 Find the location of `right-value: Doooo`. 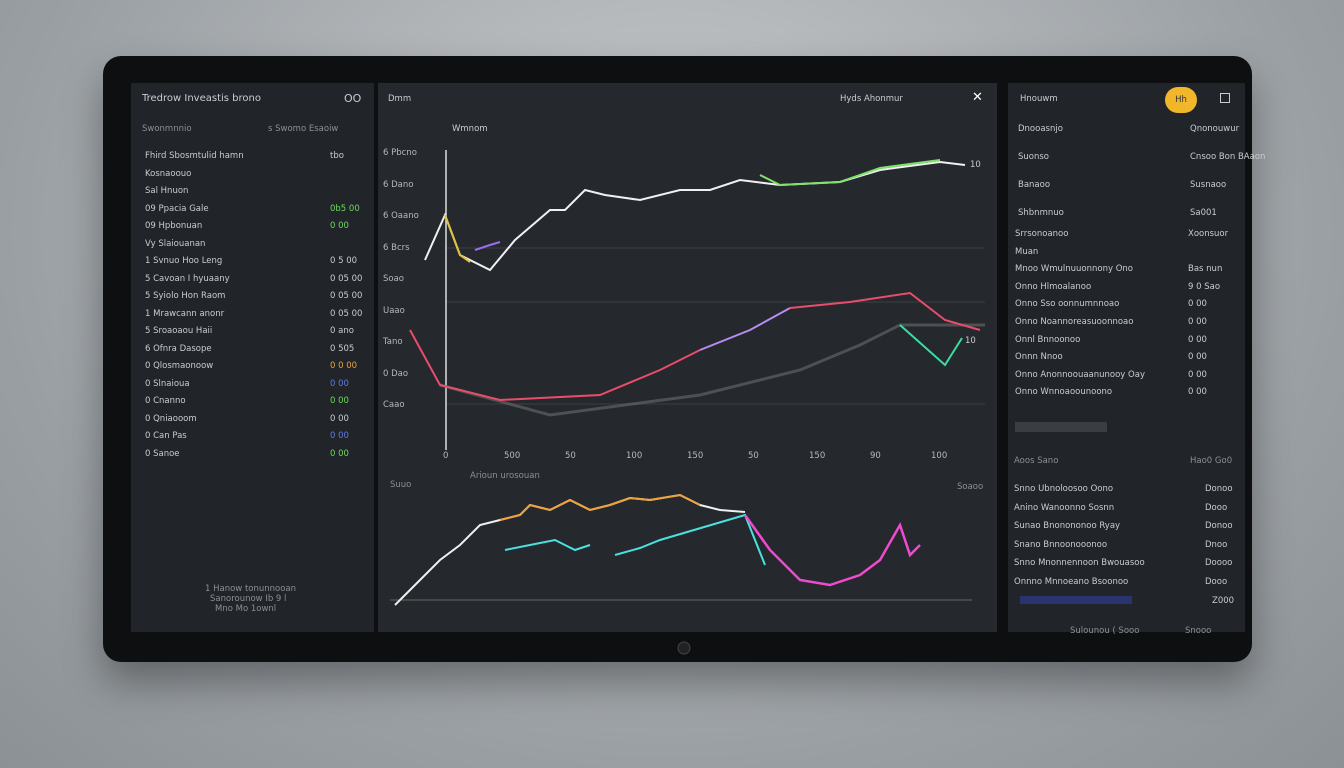

right-value: Doooo is located at coordinates (1219, 563).